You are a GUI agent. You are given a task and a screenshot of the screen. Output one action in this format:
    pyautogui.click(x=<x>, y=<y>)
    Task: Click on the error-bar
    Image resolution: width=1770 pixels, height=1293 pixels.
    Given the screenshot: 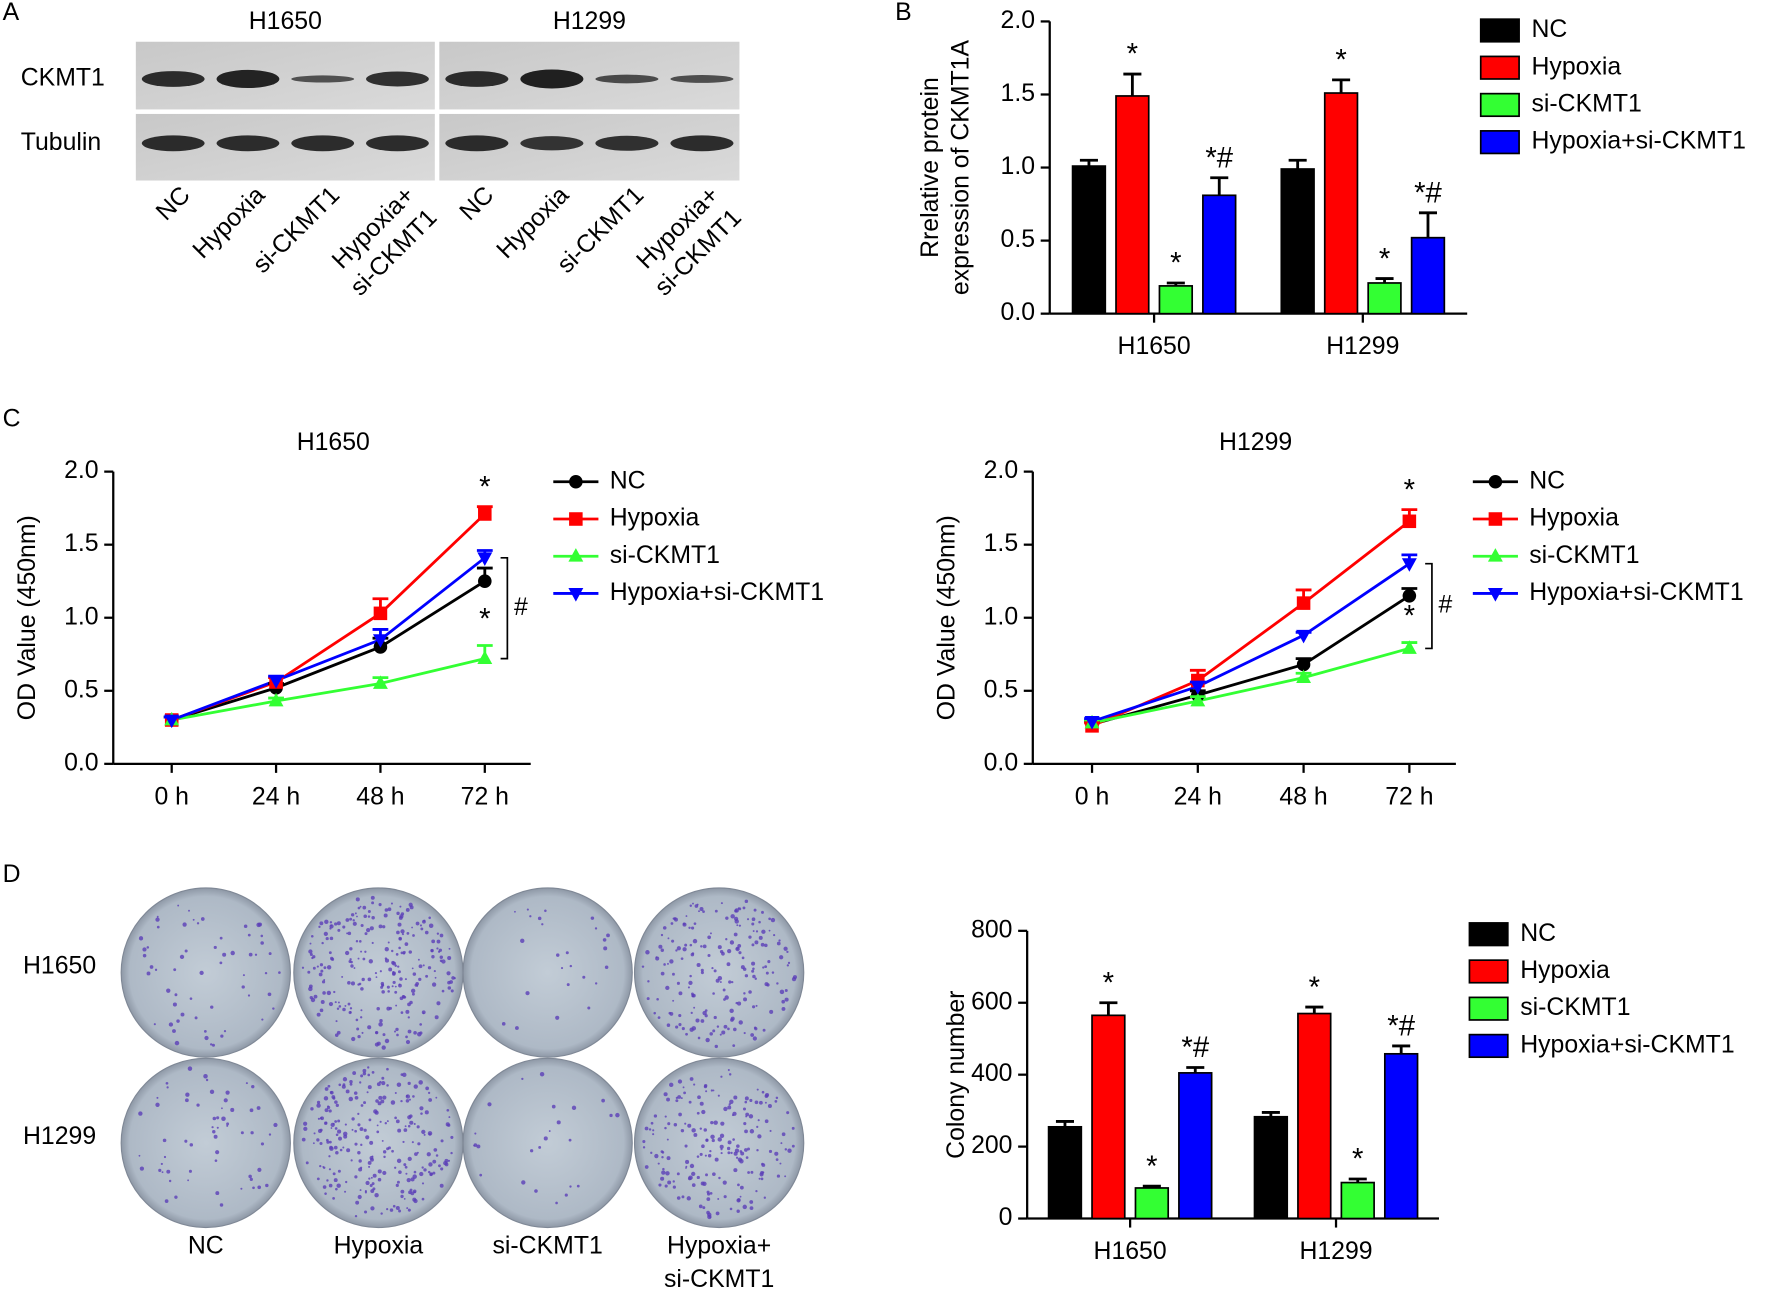 What is the action you would take?
    pyautogui.click(x=1132, y=84)
    